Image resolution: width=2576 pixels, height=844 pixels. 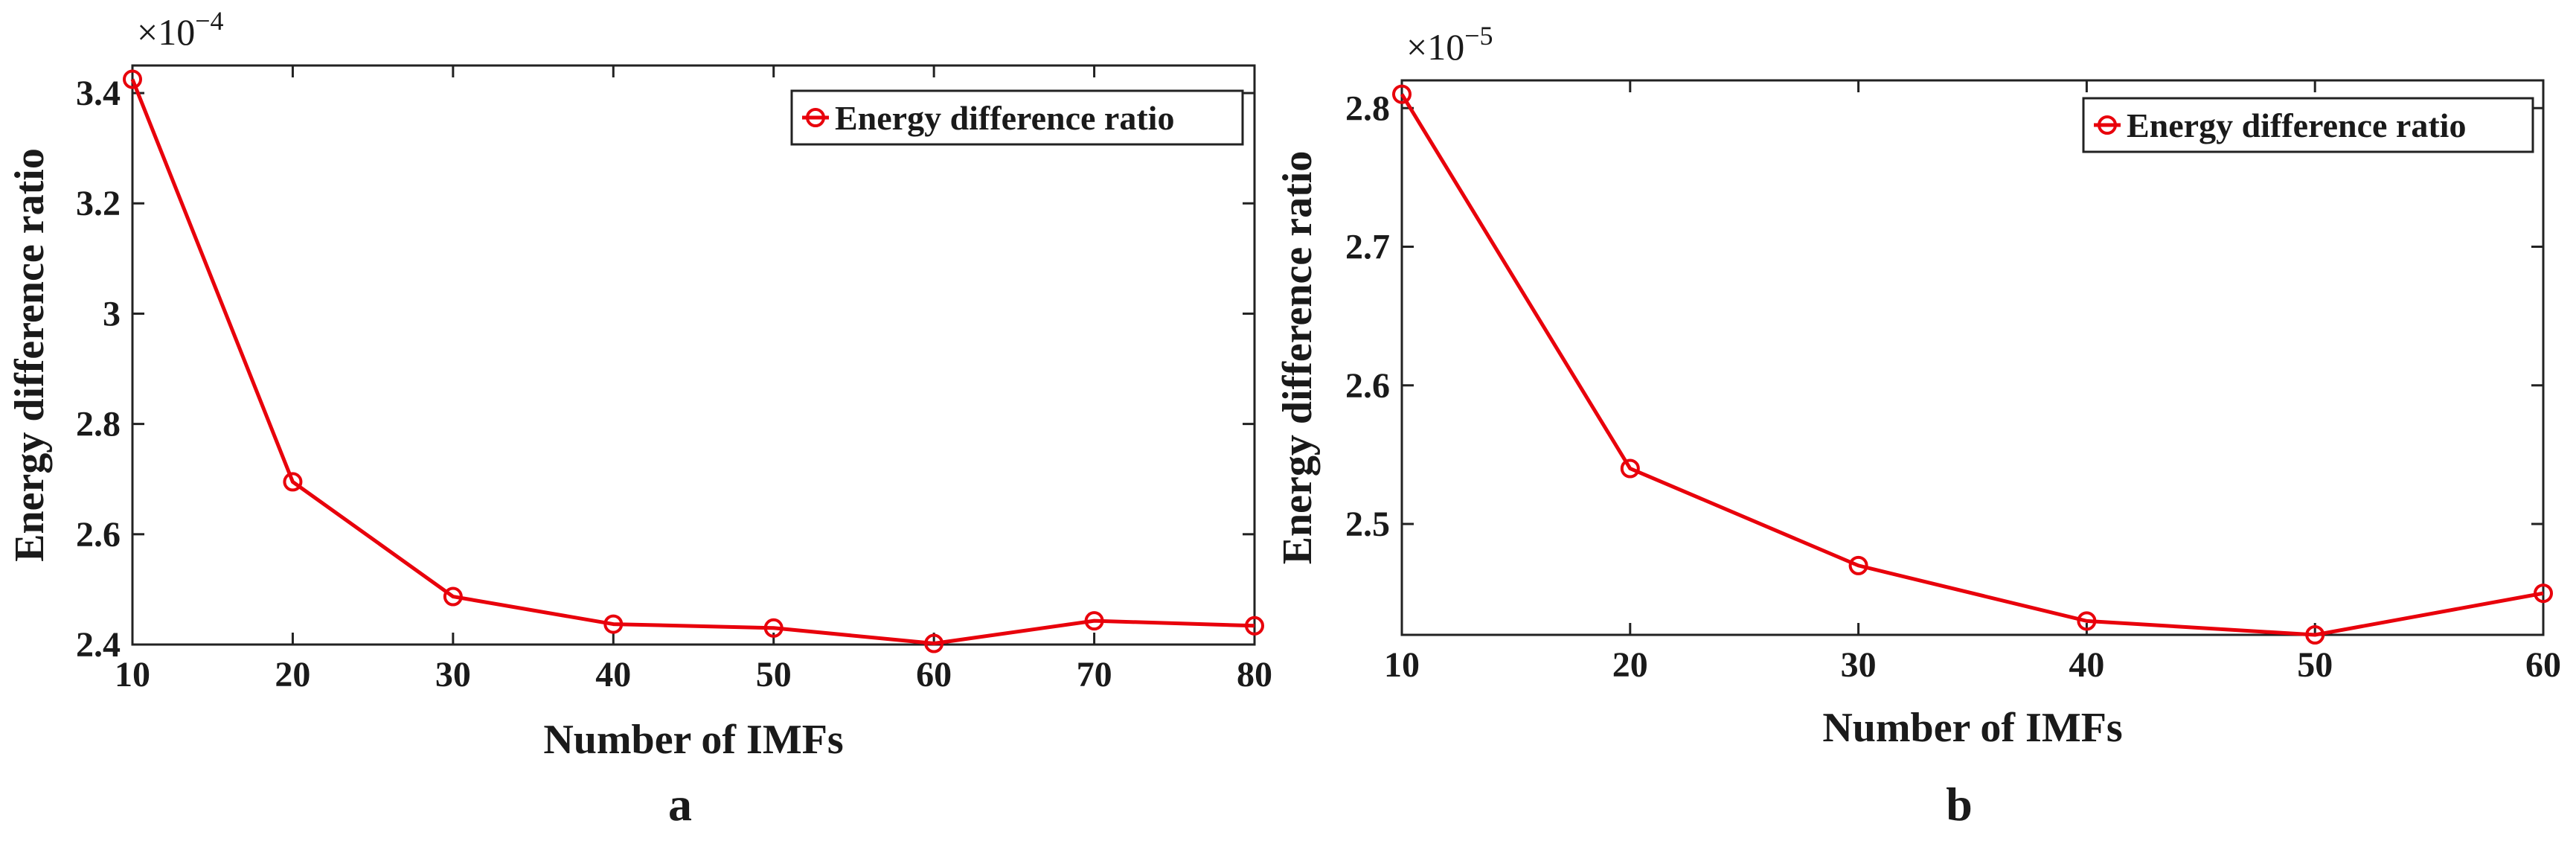 I want to click on y-tick-label: 3, so click(x=112, y=313).